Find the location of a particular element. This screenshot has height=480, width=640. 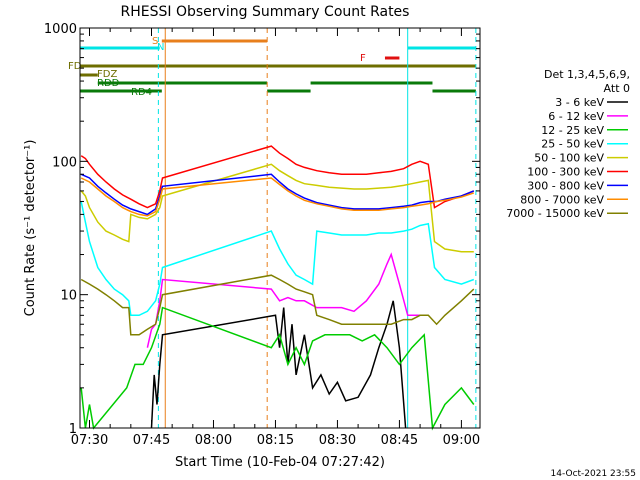

legend-header: Det 1,3,4,5,6,9, is located at coordinates (587, 74).